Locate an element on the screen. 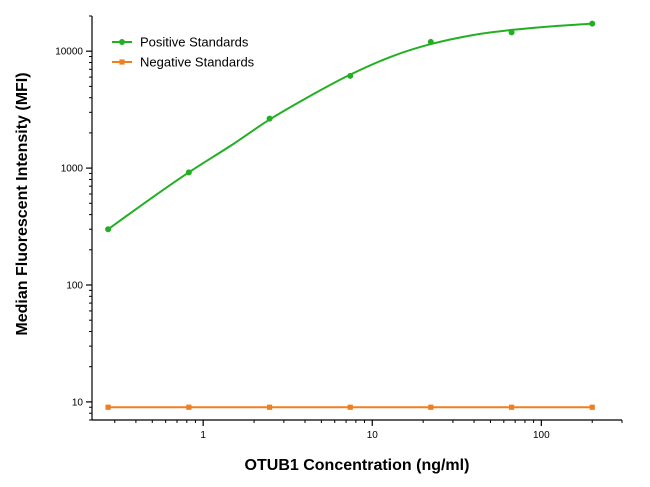 Image resolution: width=650 pixels, height=487 pixels. x-tick-label: 1 is located at coordinates (203, 435).